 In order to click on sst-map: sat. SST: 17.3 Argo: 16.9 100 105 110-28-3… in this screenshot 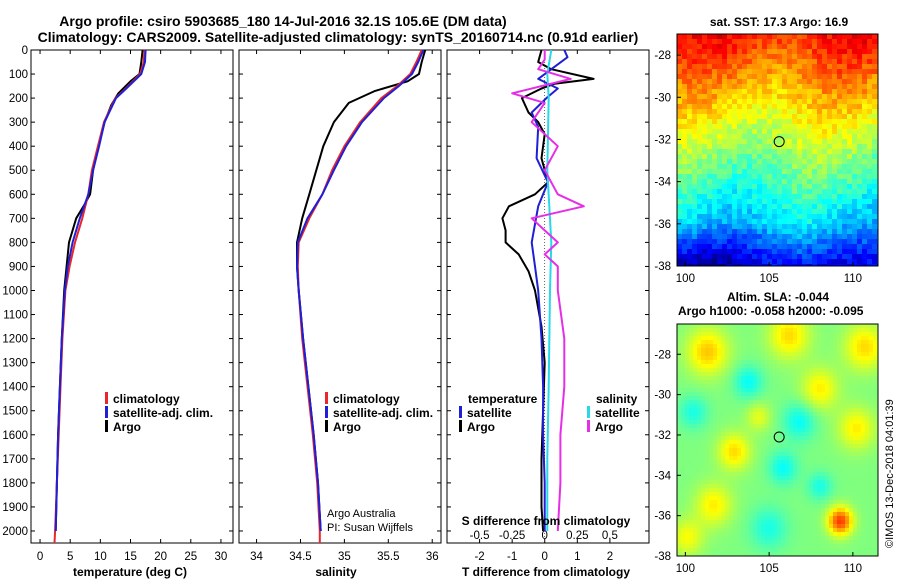, I will do `click(766, 150)`.